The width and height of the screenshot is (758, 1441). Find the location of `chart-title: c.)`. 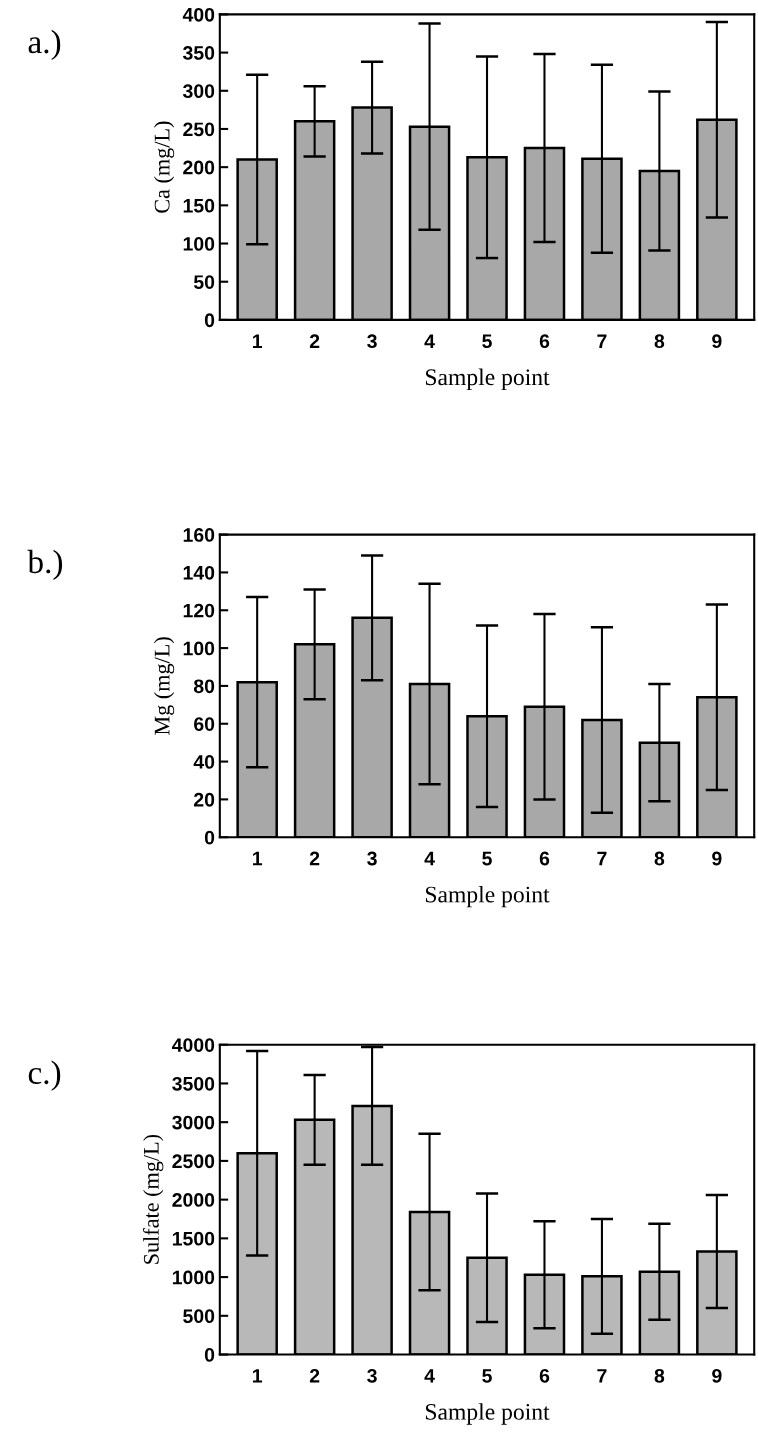

chart-title: c.) is located at coordinates (44, 1075).